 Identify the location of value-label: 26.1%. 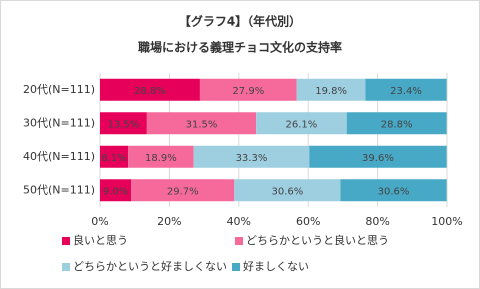
(302, 124).